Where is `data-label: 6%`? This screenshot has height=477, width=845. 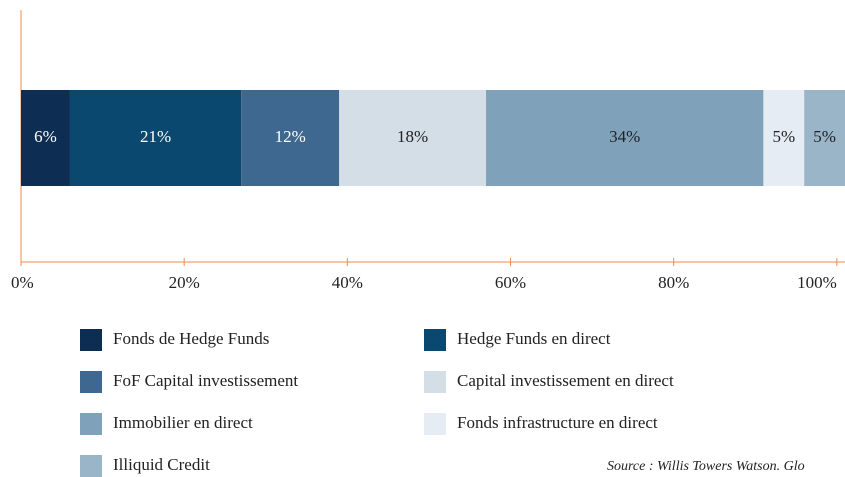 data-label: 6% is located at coordinates (45, 136).